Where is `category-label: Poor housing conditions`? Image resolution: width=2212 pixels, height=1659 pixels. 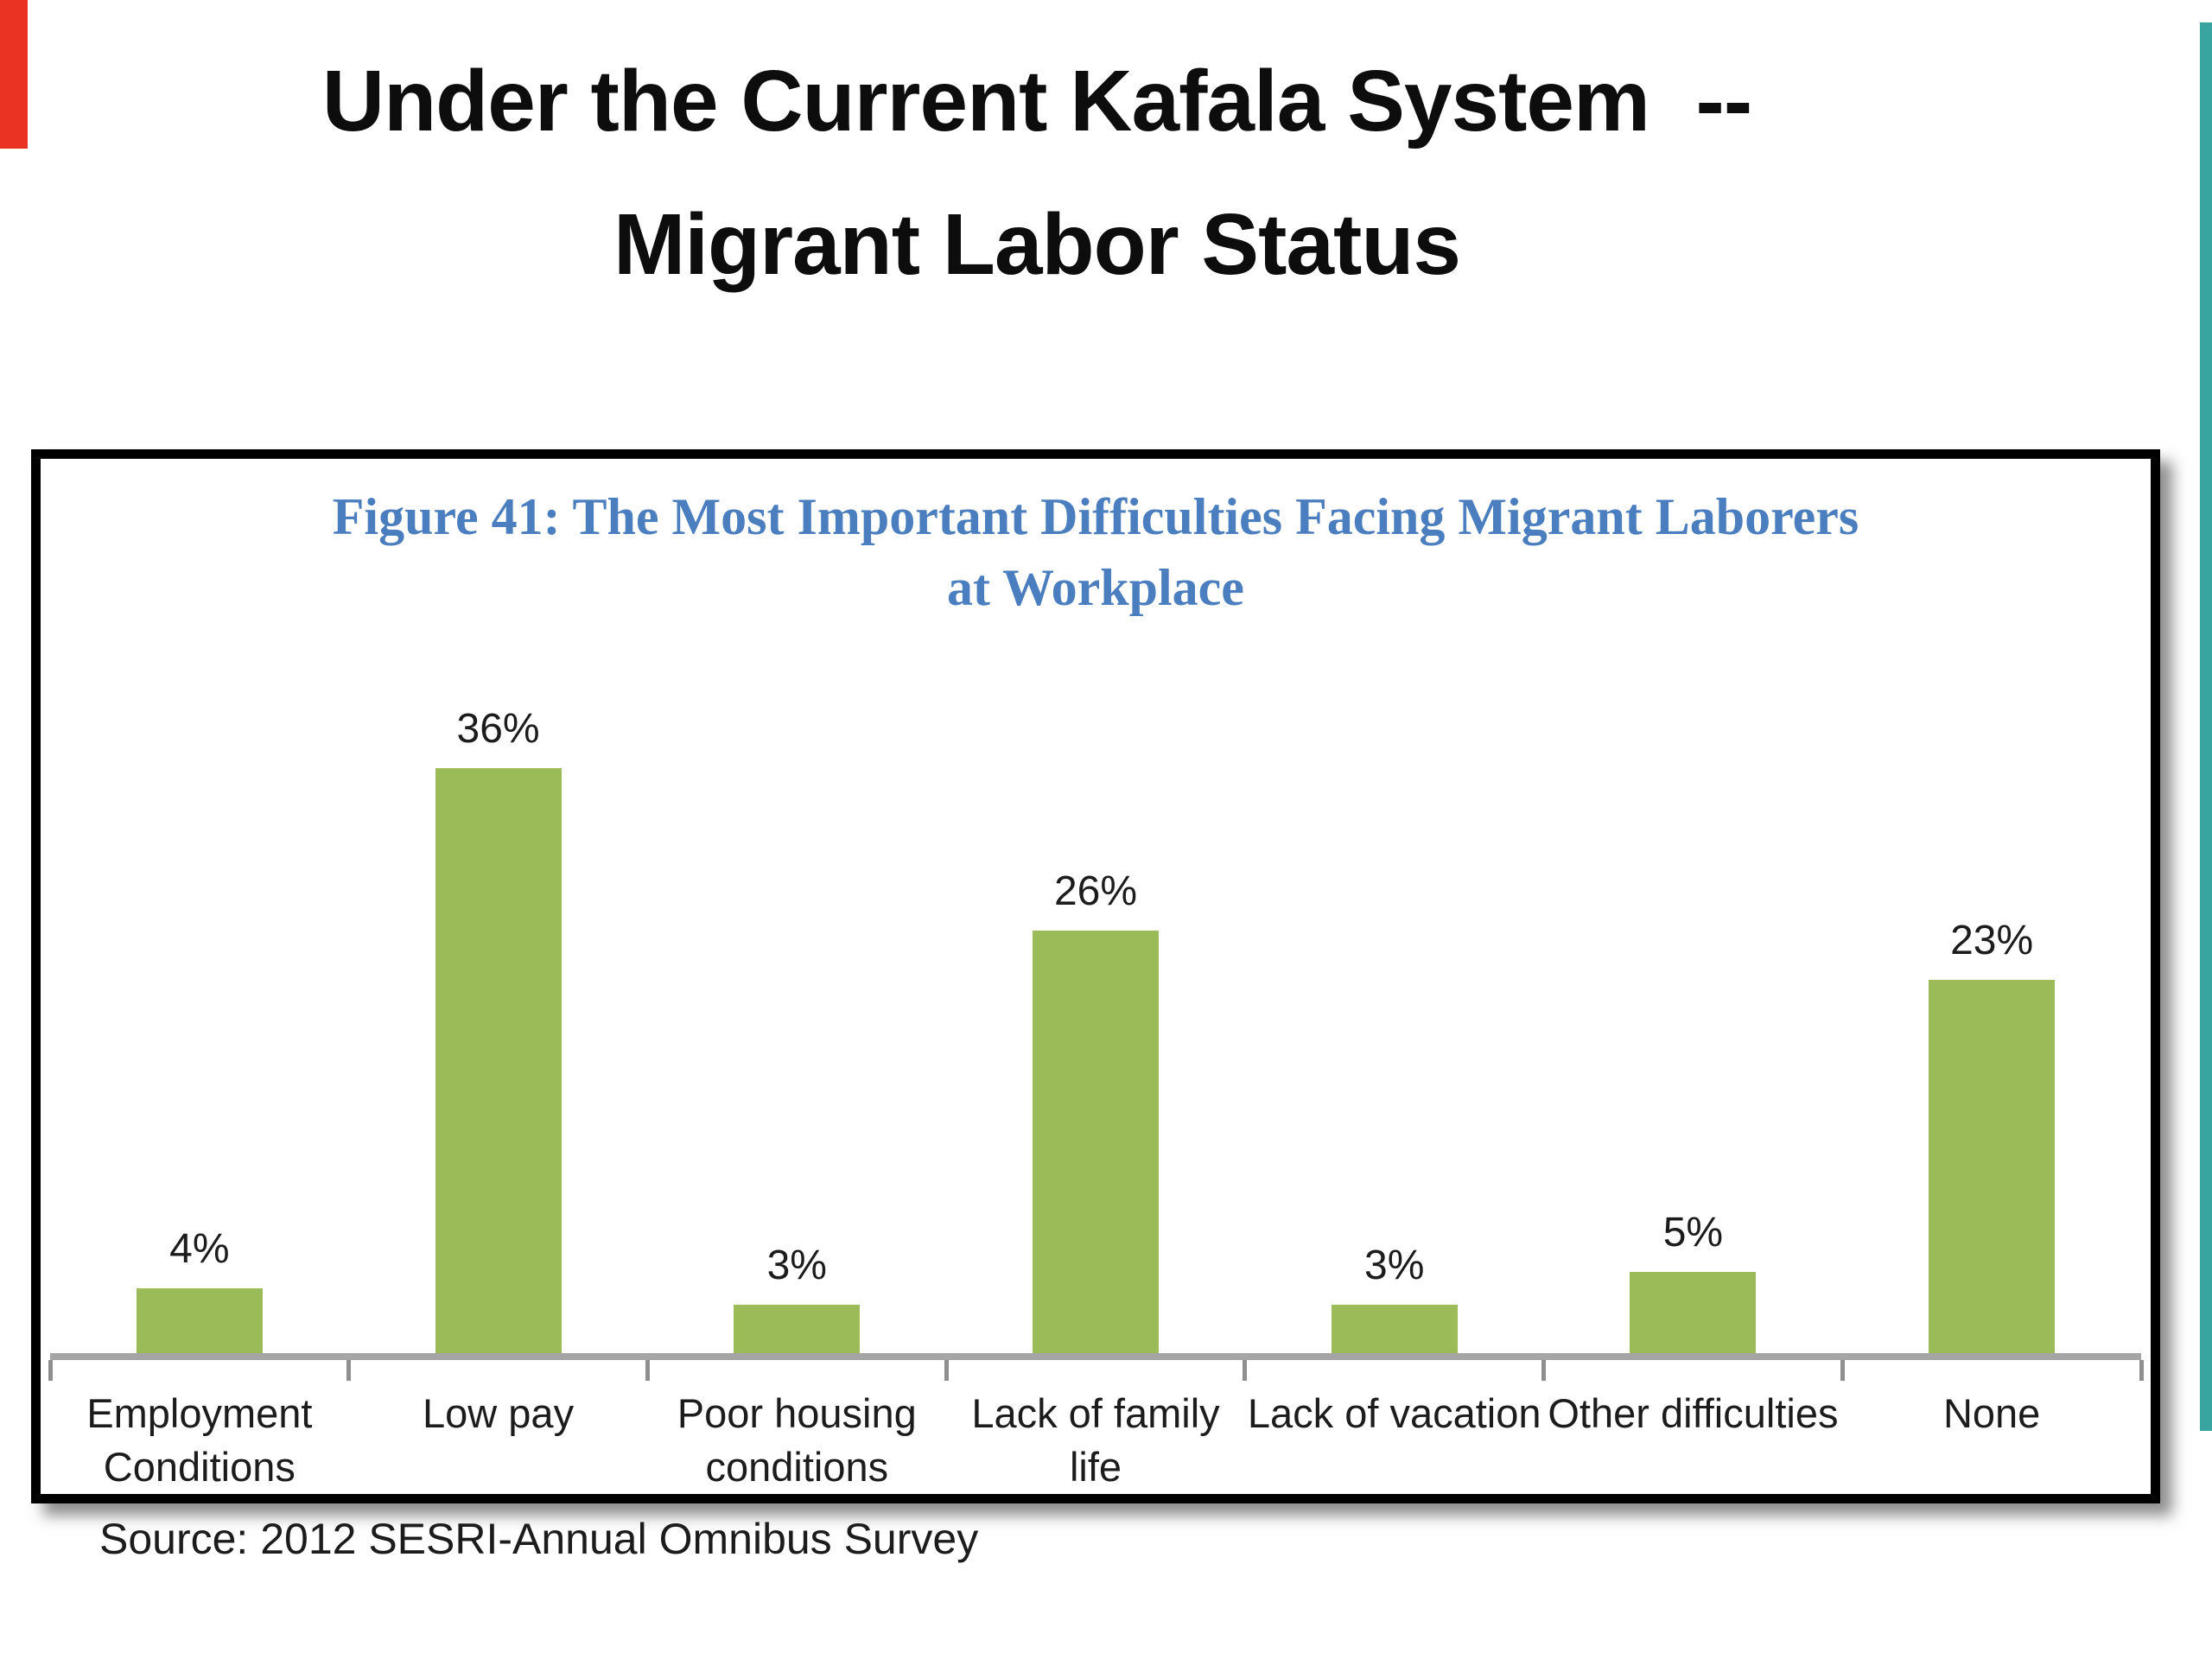 category-label: Poor housing conditions is located at coordinates (797, 1440).